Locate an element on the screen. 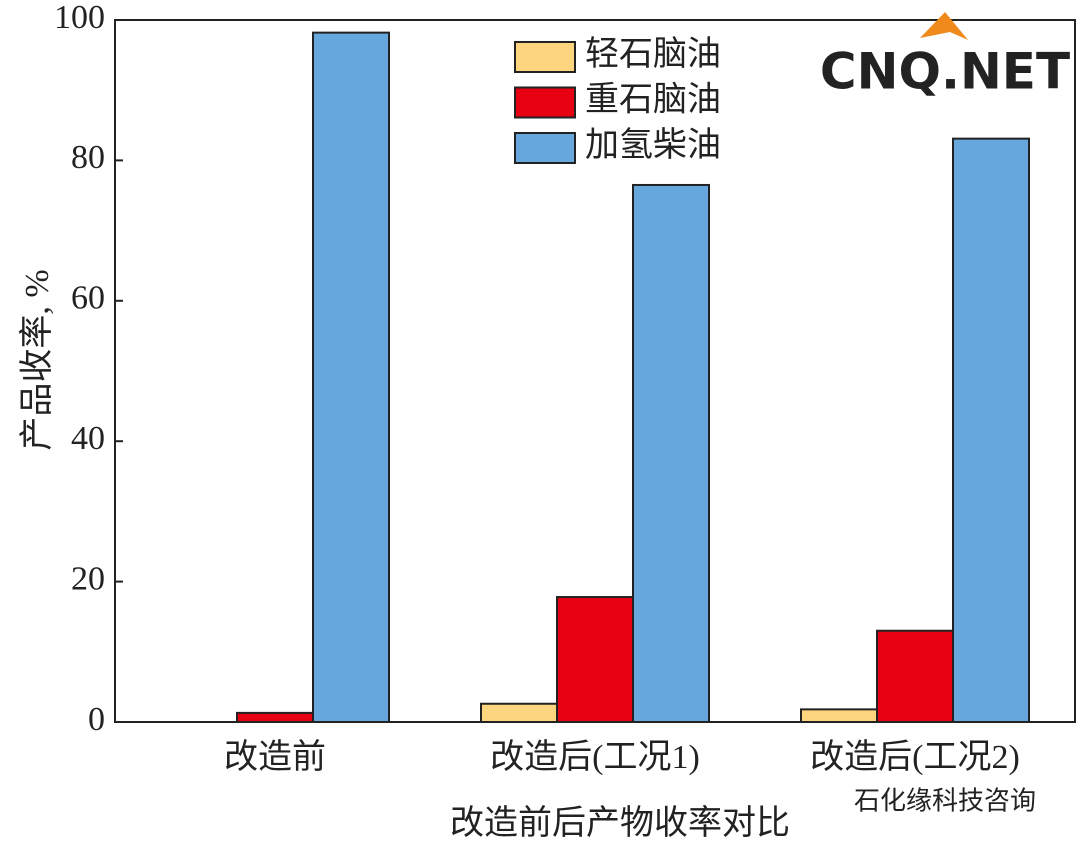 The width and height of the screenshot is (1080, 849). legend-label: 轻石脑油 is located at coordinates (653, 54).